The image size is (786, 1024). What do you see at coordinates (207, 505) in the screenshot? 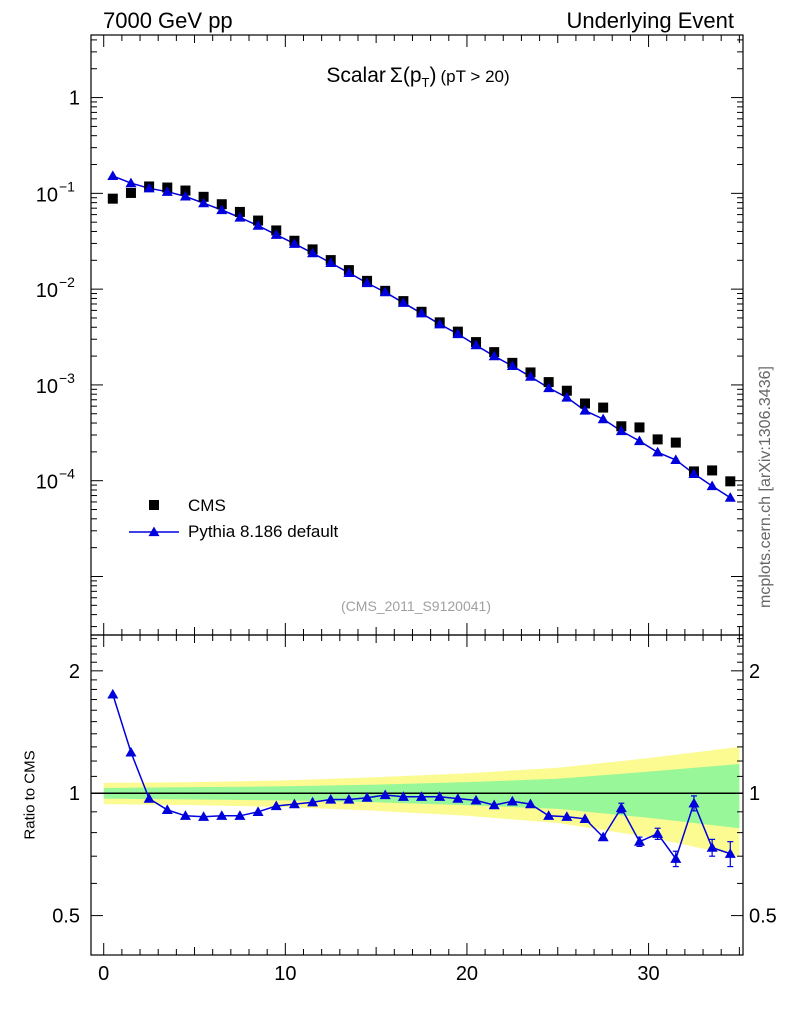
I see `legend-label-cms: CMS` at bounding box center [207, 505].